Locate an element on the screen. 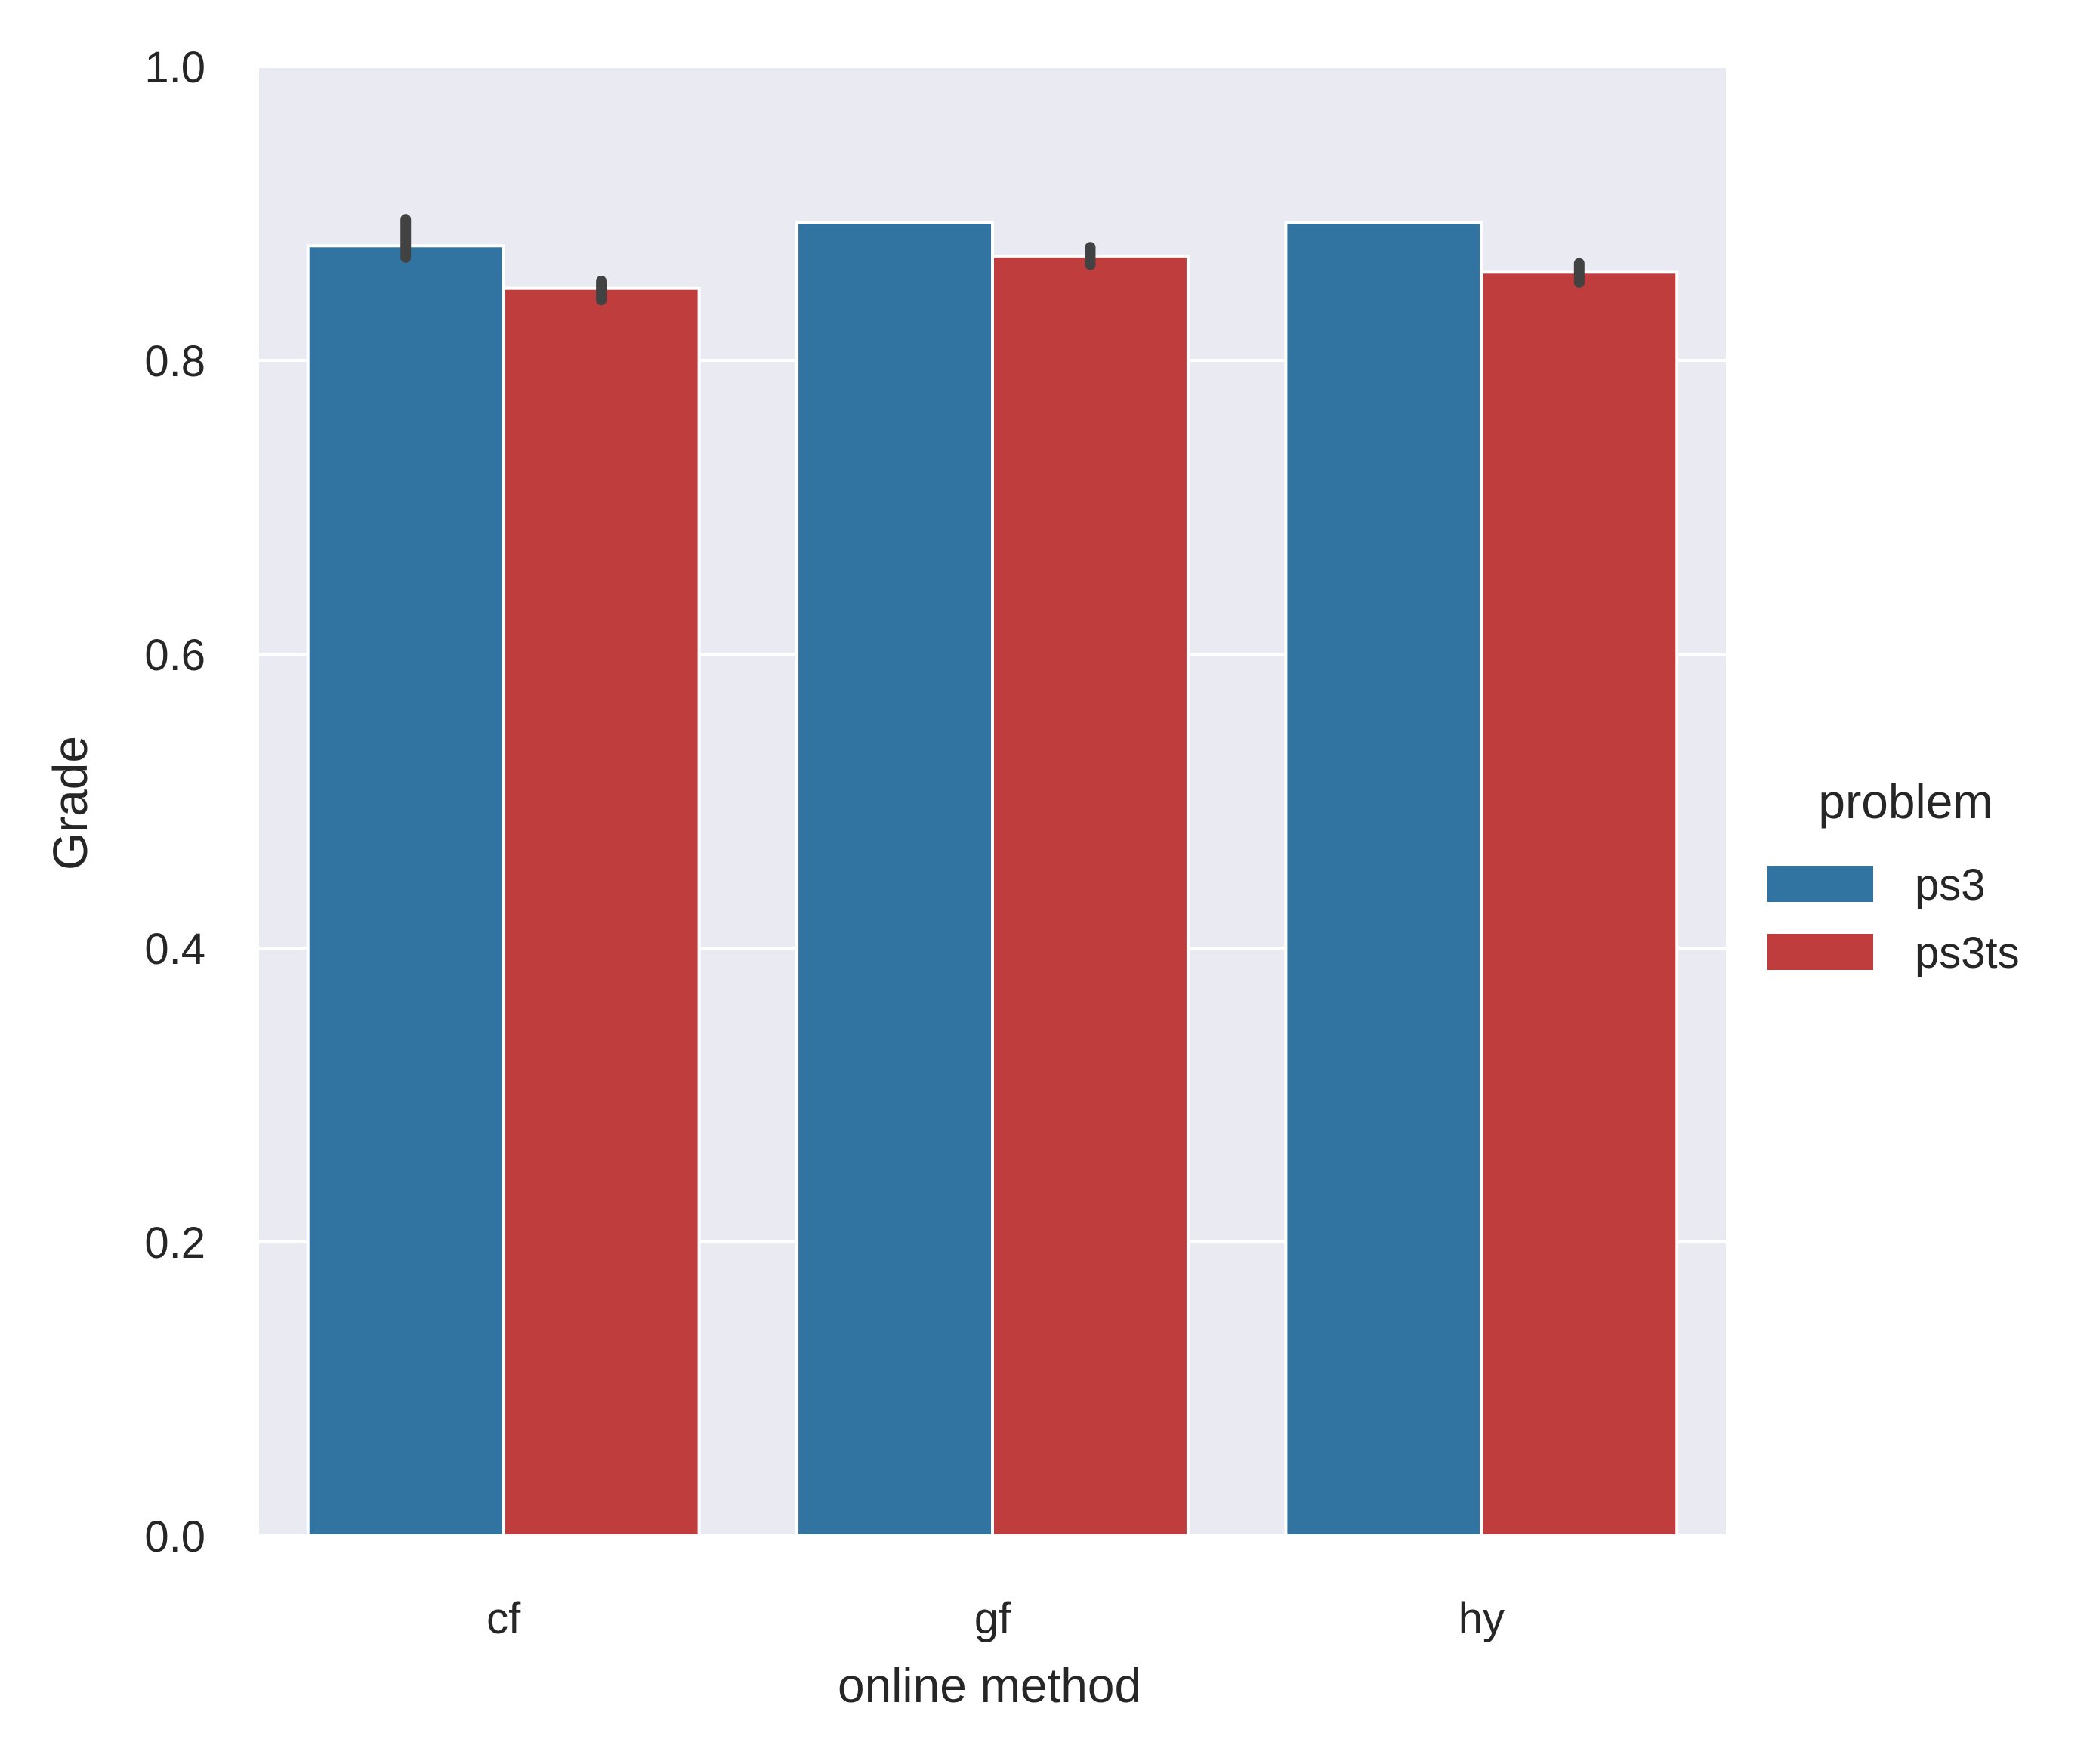 The width and height of the screenshot is (2093, 1764). y-tick-label: 1.0 is located at coordinates (174, 67).